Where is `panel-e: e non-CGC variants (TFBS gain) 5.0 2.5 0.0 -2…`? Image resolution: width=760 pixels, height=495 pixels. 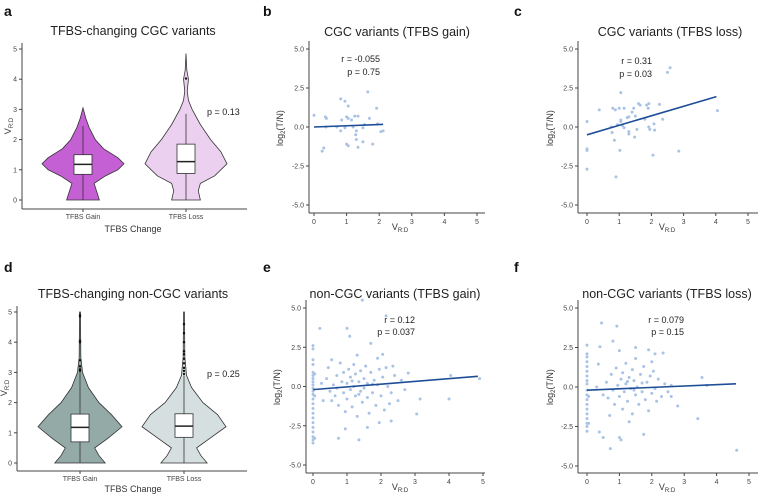
panel-e: e non-CGC variants (TFBS gain) 5.0 2.5 0.0 -2… is located at coordinates (374, 376).